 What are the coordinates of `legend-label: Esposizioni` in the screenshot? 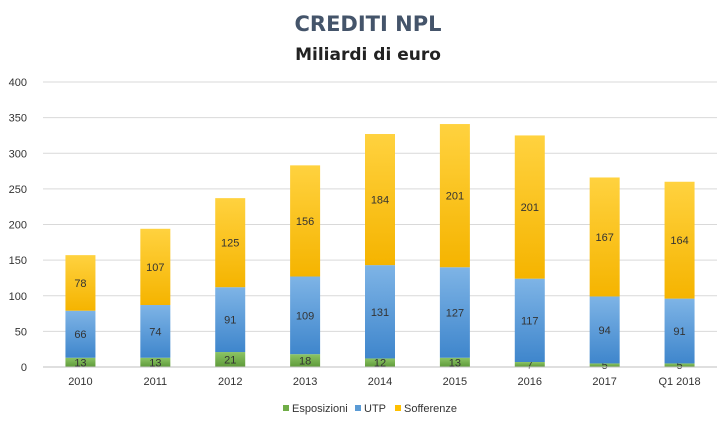 It's located at (320, 409).